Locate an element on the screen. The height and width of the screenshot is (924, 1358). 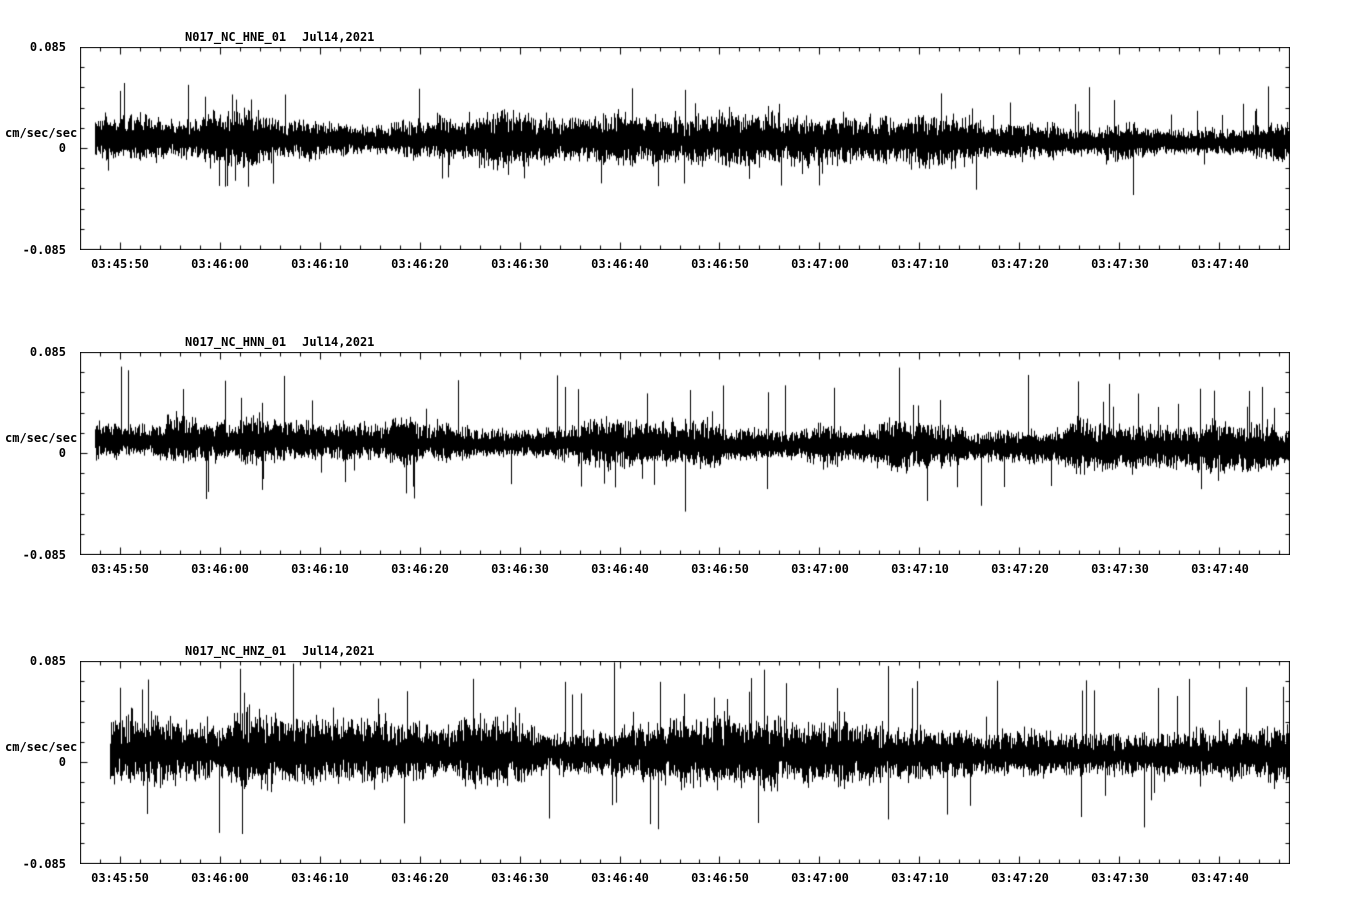
station-channel-label: N017_NC_HNZ_01 is located at coordinates (236, 651).